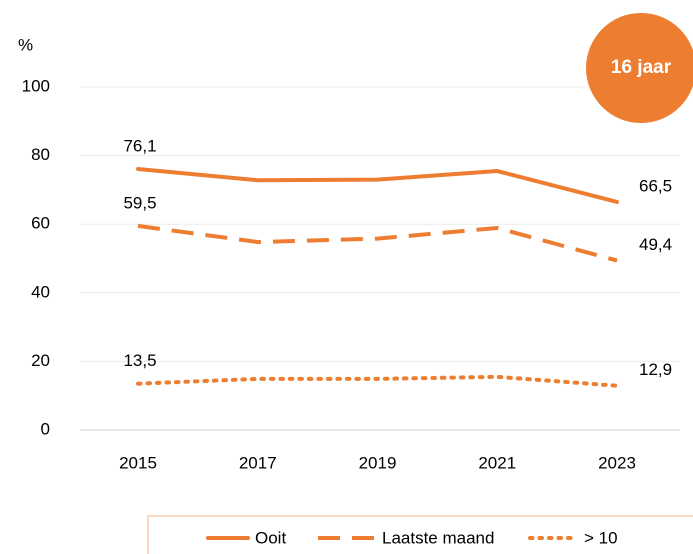  Describe the element at coordinates (25, 44) in the screenshot. I see `y-axis-label: %` at that location.